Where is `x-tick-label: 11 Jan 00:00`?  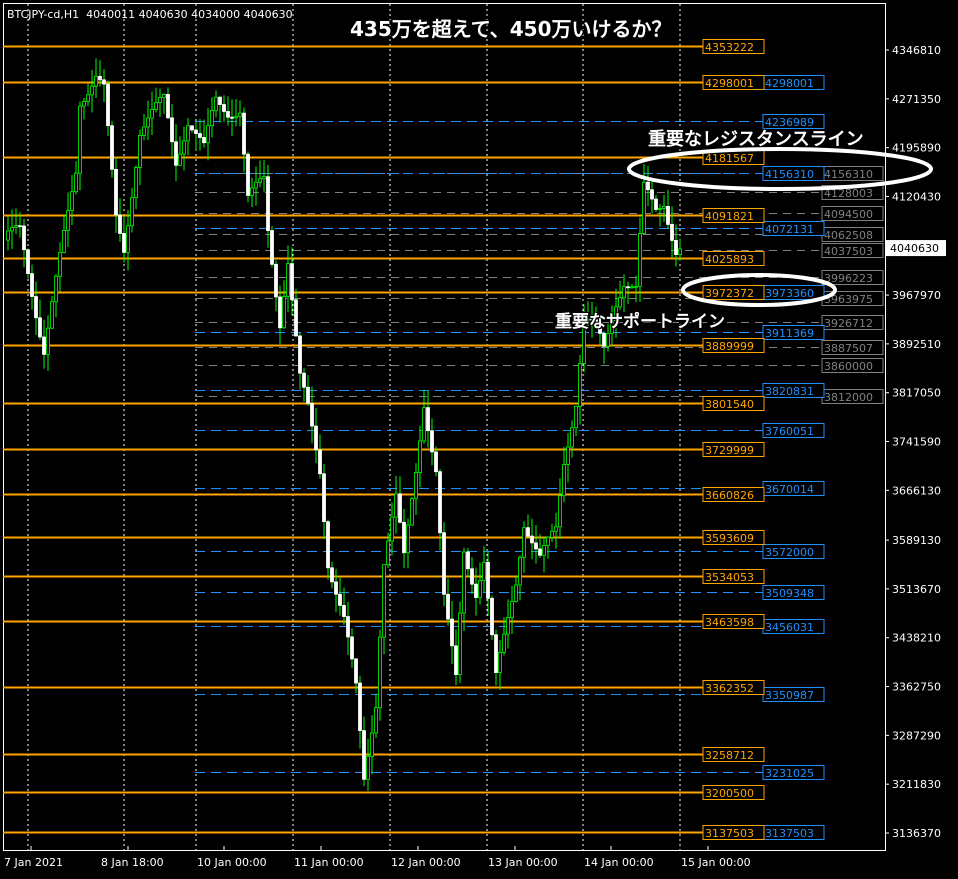 x-tick-label: 11 Jan 00:00 is located at coordinates (329, 862).